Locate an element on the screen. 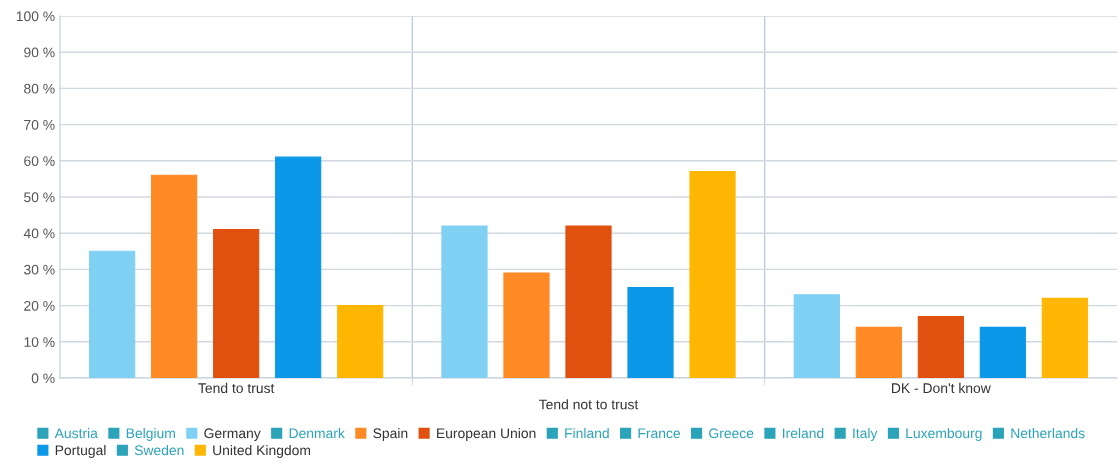  legend-label: France is located at coordinates (659, 433).